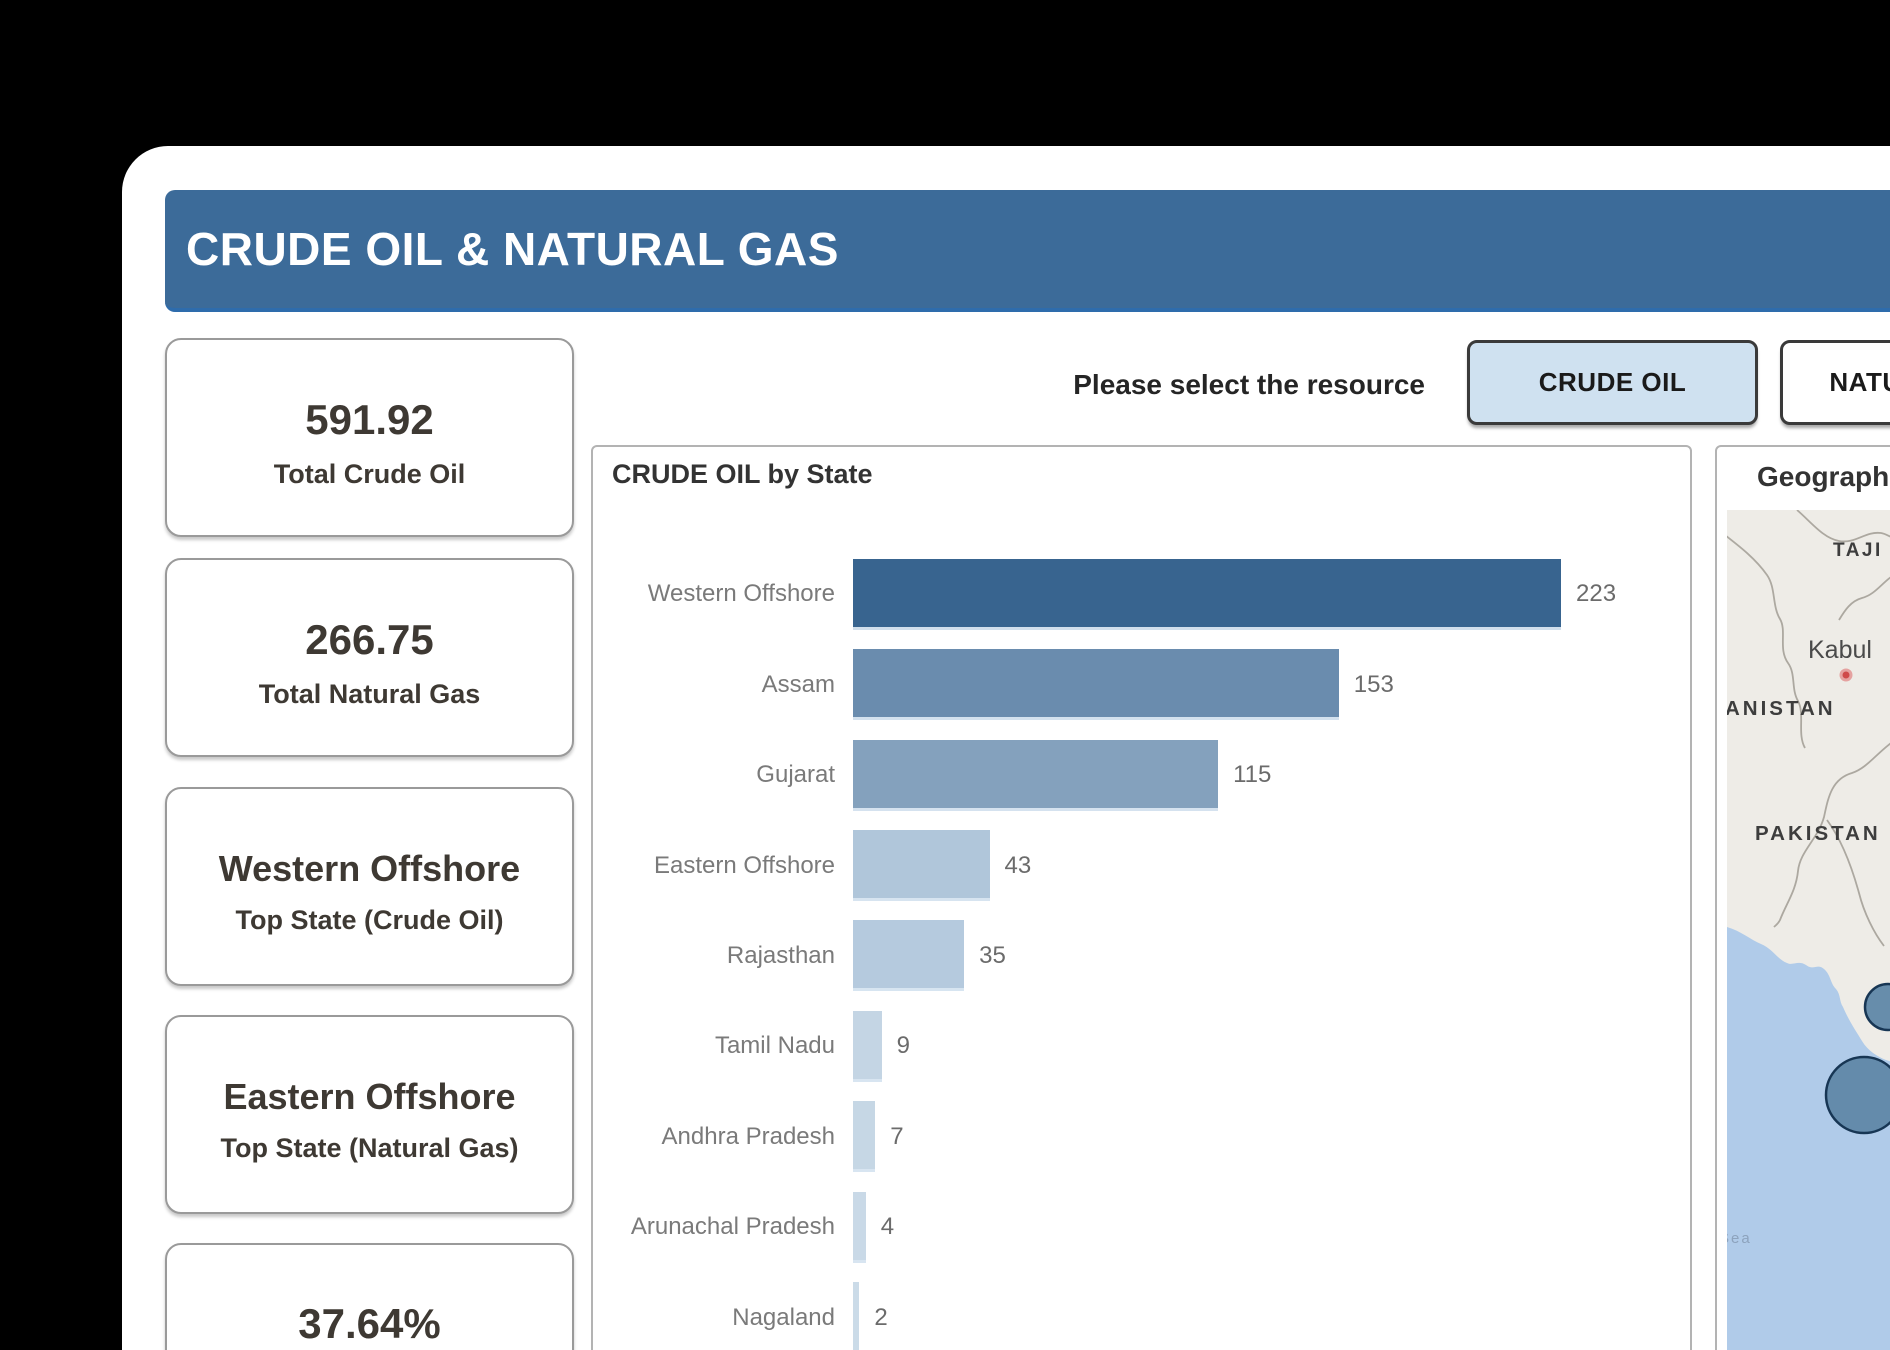 This screenshot has height=1350, width=1890. I want to click on kpi-label: Top State (Crude Oil), so click(369, 919).